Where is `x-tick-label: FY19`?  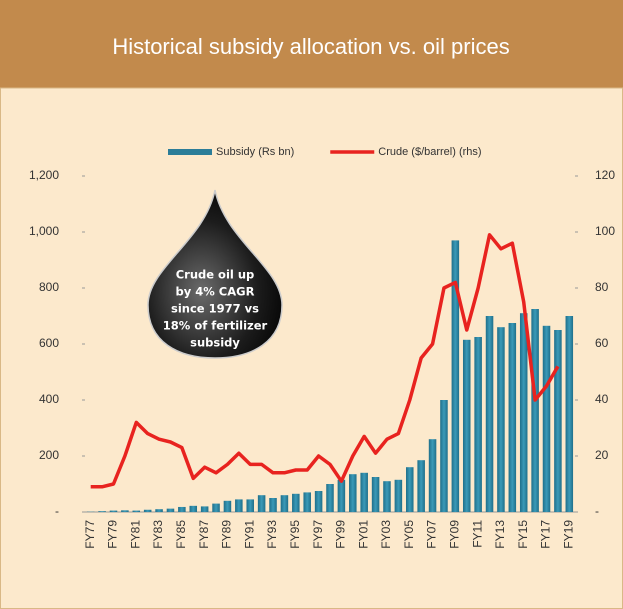
x-tick-label: FY19 is located at coordinates (568, 534).